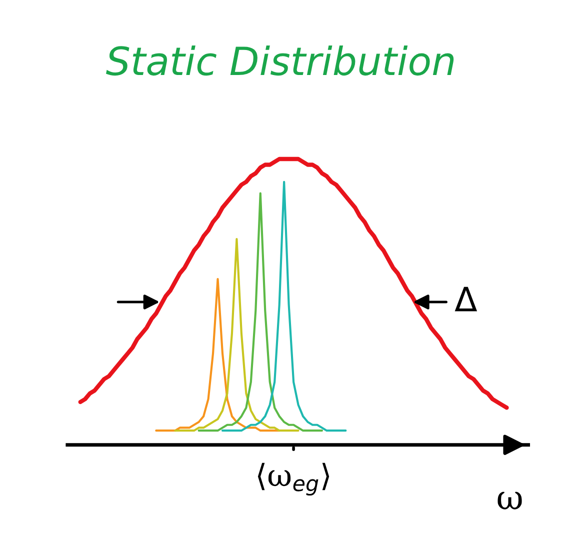 This screenshot has height=536, width=562. I want to click on text: ⟨ω$_{eg}$⟩, so click(294, 479).